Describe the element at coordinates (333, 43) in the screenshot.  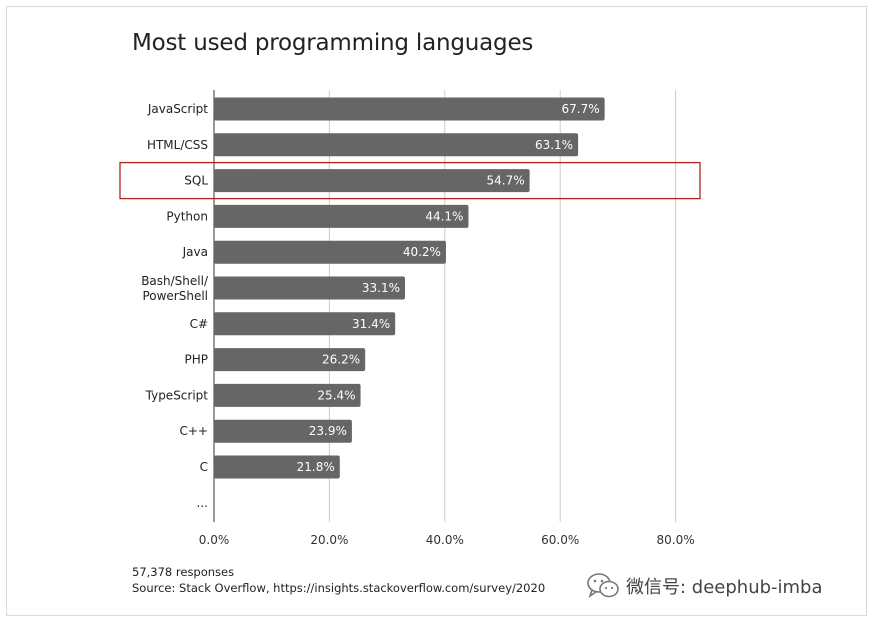
I see `chart-title: Most used programming languages` at that location.